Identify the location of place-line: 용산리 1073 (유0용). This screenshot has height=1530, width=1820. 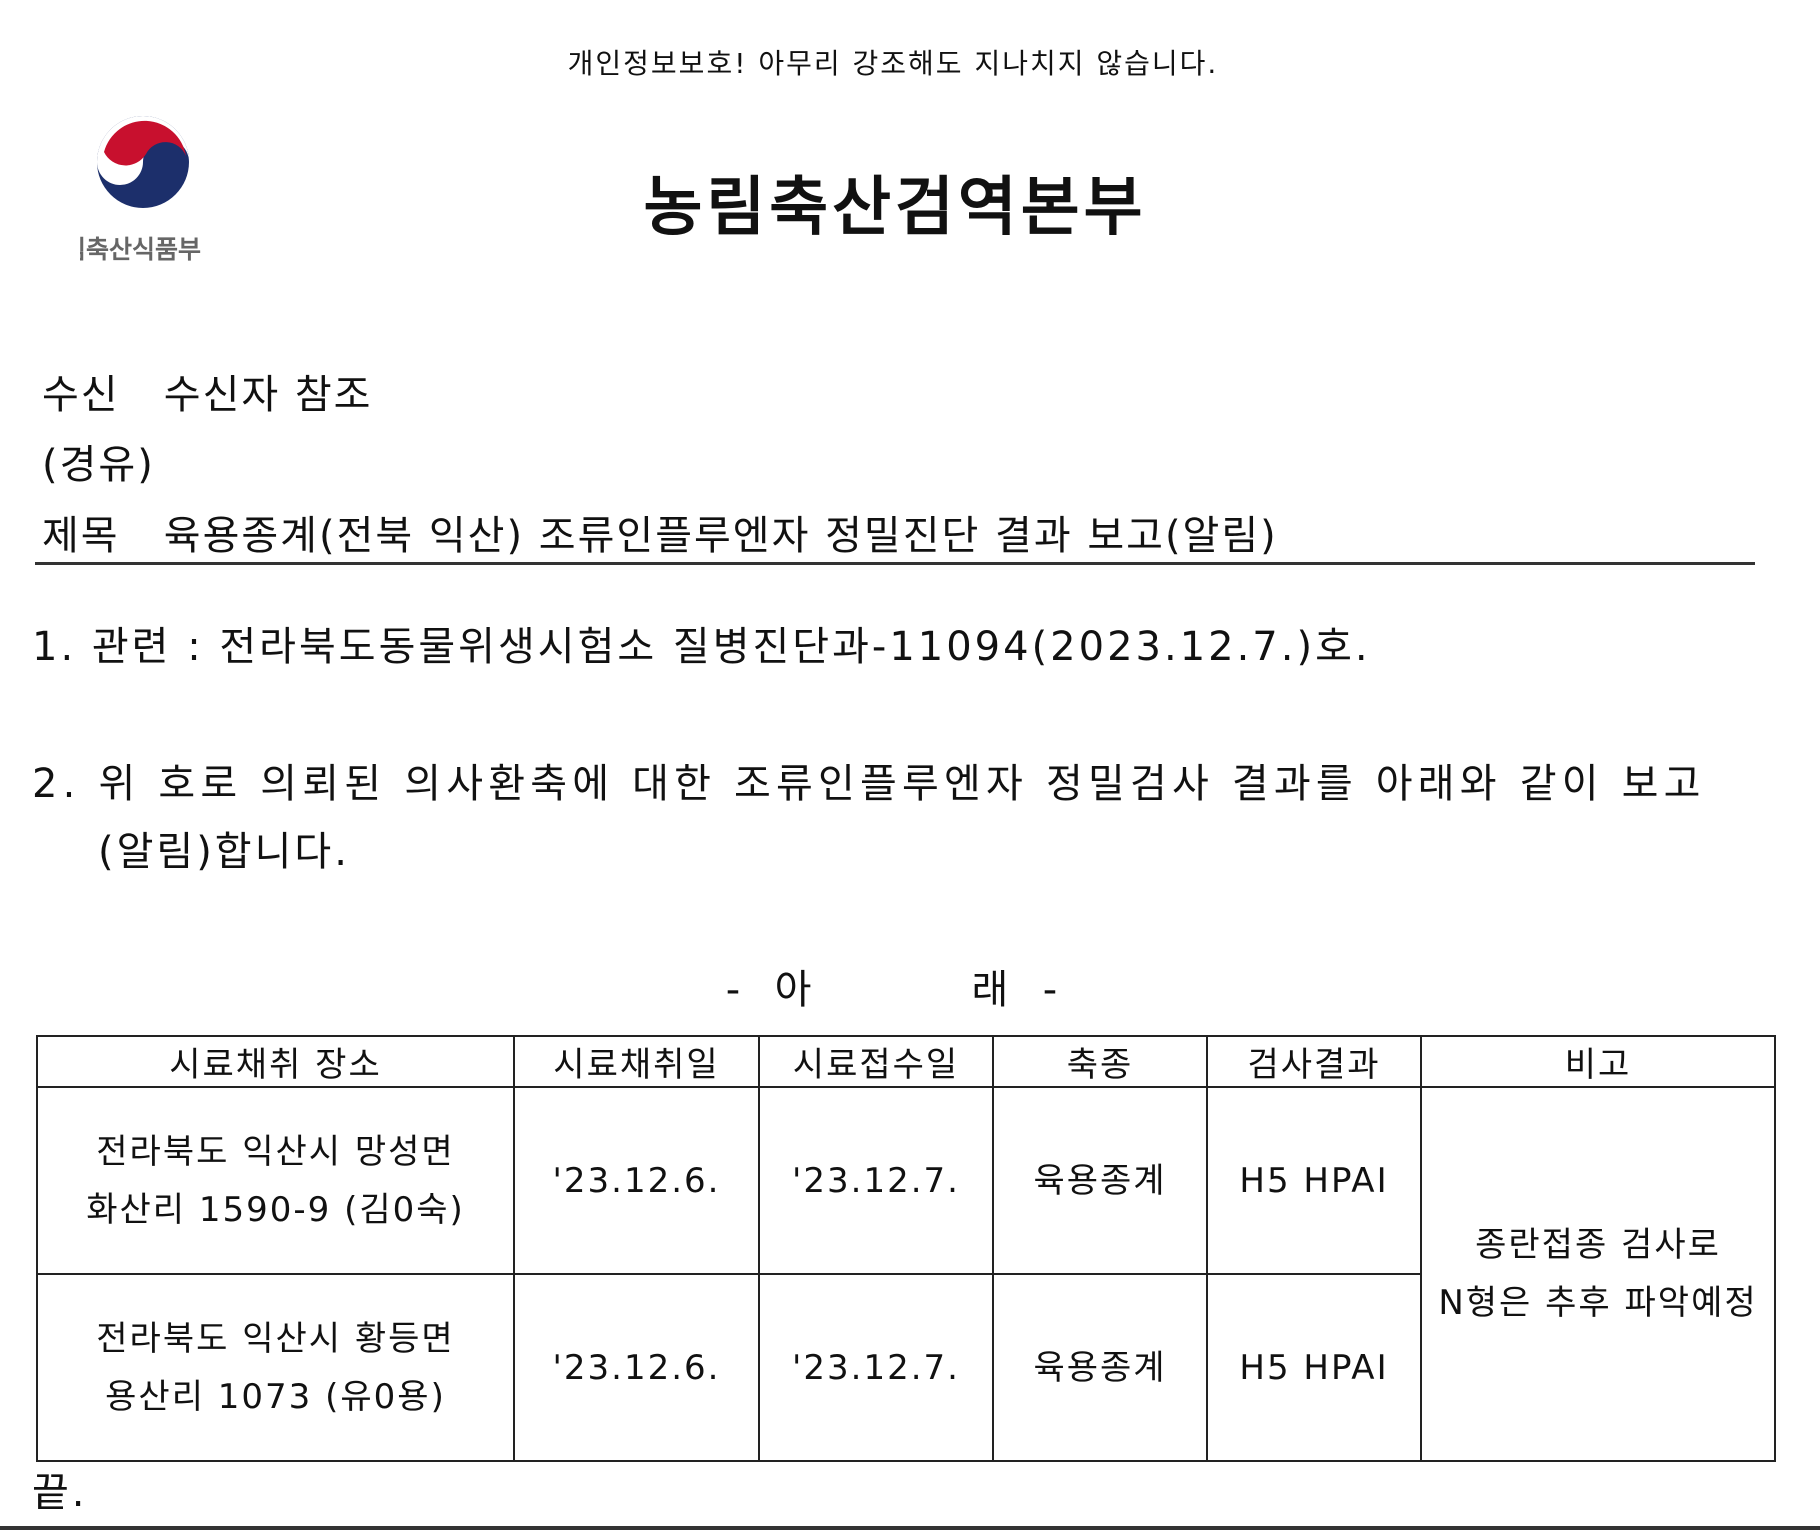
(275, 1396).